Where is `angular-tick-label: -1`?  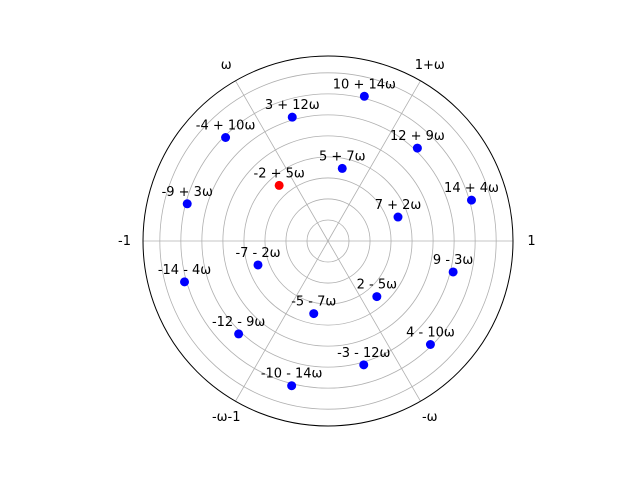
angular-tick-label: -1 is located at coordinates (124, 241).